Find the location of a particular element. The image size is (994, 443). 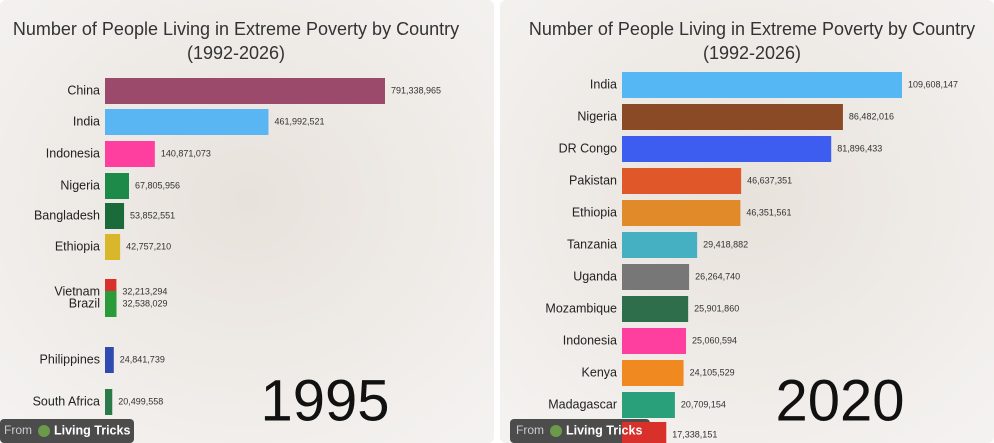

category-label: Bangladesh is located at coordinates (67, 215).